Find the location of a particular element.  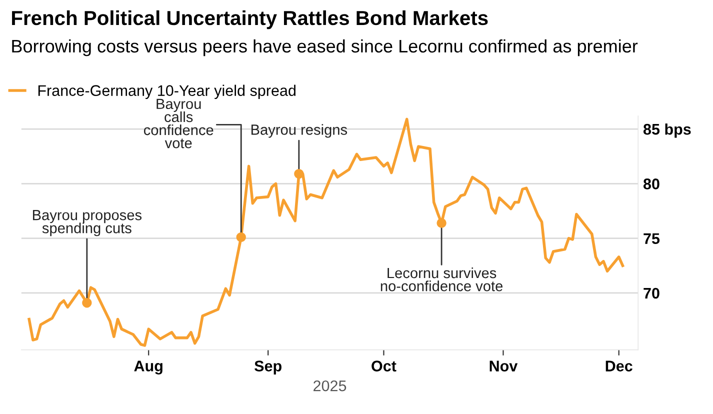

annotation: Lecornu survives no-confidence vote is located at coordinates (441, 279).